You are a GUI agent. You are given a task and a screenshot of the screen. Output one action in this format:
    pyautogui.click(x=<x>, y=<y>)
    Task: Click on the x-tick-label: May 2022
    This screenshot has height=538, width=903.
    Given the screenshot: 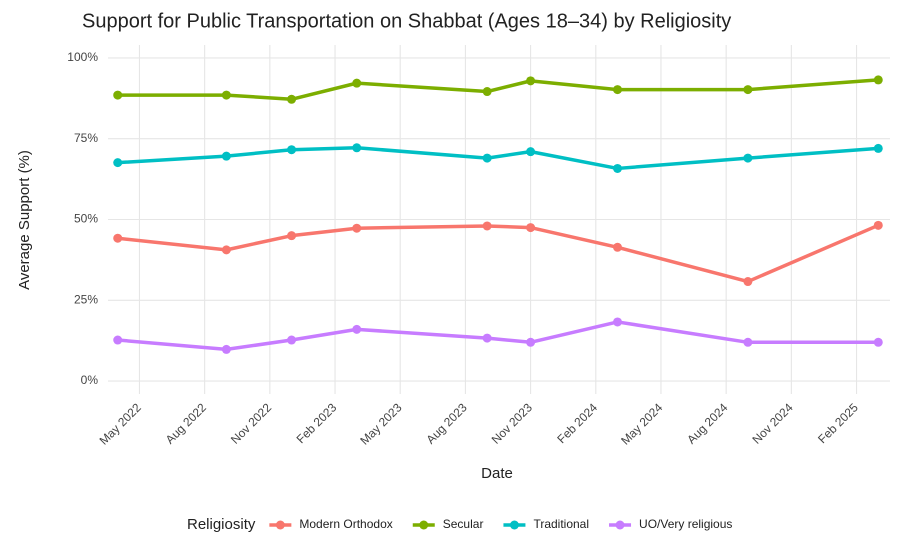 What is the action you would take?
    pyautogui.click(x=120, y=423)
    